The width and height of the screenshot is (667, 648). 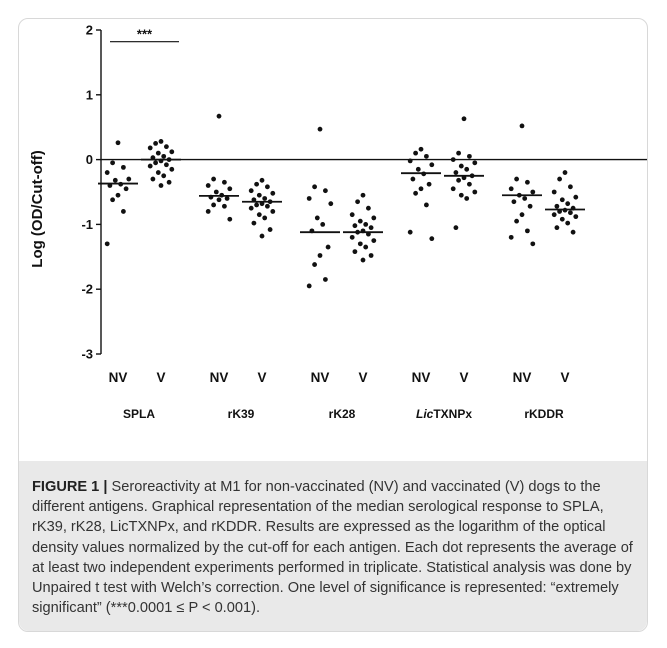 What do you see at coordinates (70, 487) in the screenshot?
I see `caption-label: FIGURE 1 |` at bounding box center [70, 487].